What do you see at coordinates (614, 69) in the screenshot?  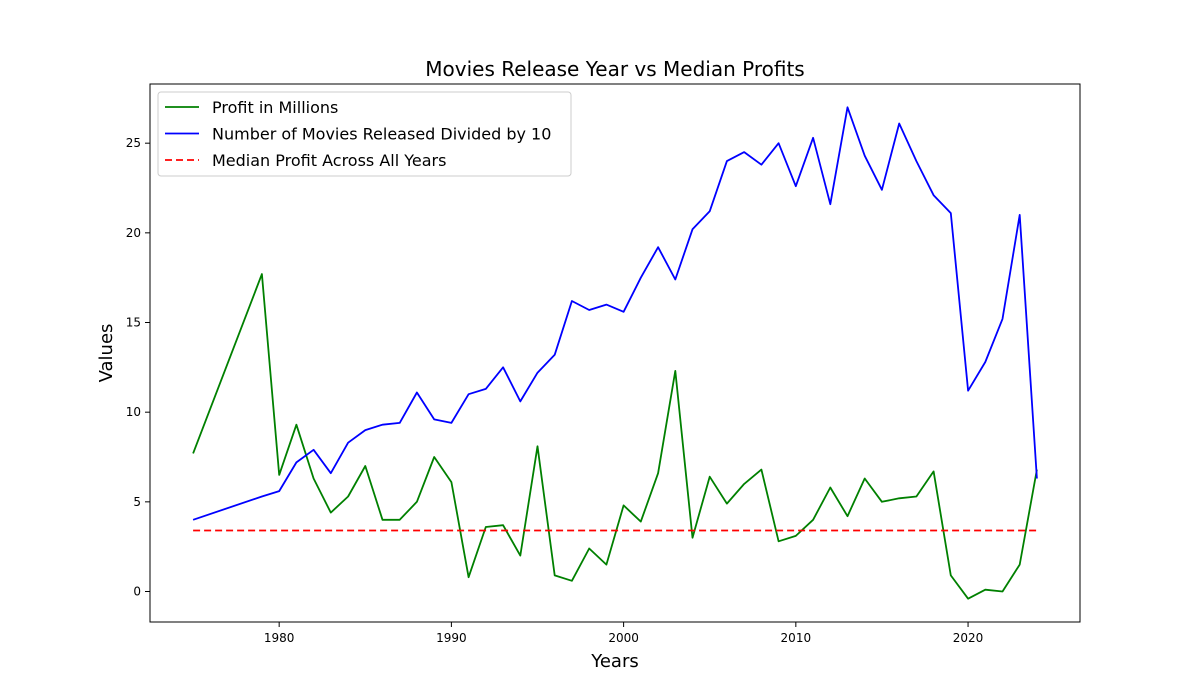 I see `chart-title: Movies Release Year vs Median Profits` at bounding box center [614, 69].